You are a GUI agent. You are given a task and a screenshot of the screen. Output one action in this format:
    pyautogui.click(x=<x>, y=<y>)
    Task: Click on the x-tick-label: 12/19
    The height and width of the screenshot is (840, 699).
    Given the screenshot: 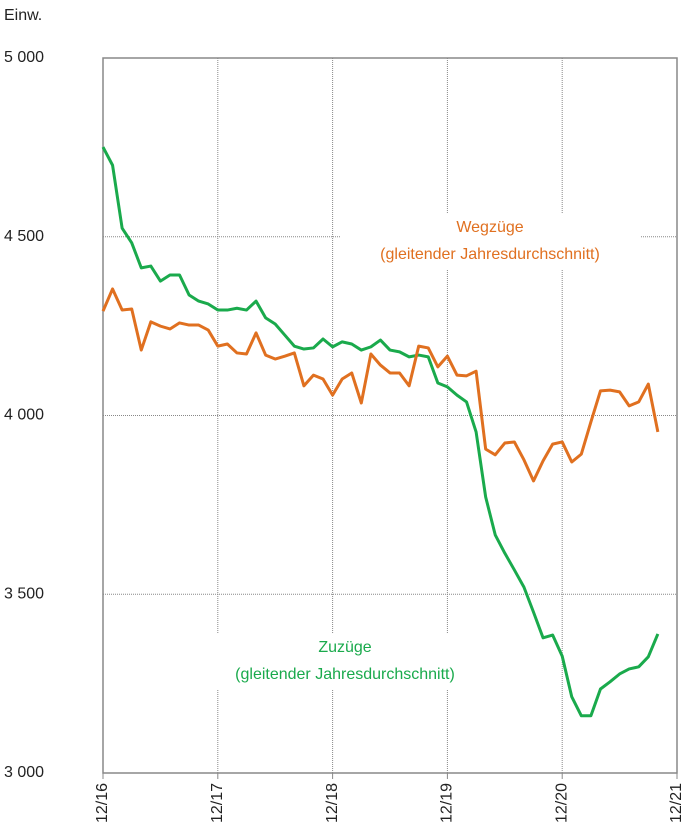 What is the action you would take?
    pyautogui.click(x=447, y=803)
    